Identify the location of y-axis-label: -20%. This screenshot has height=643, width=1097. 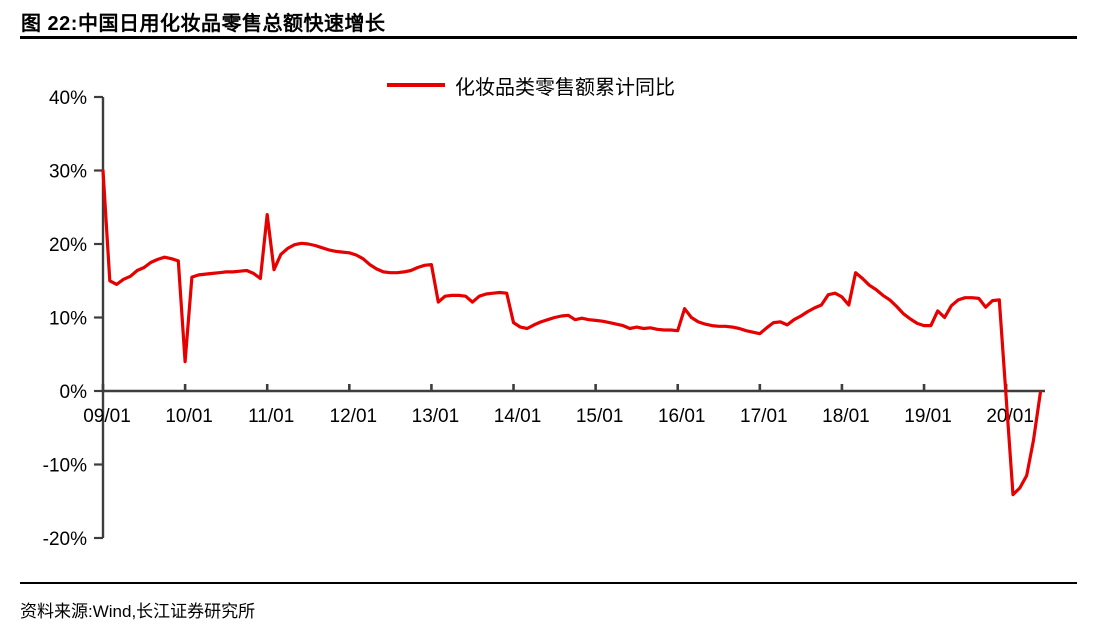
(65, 539).